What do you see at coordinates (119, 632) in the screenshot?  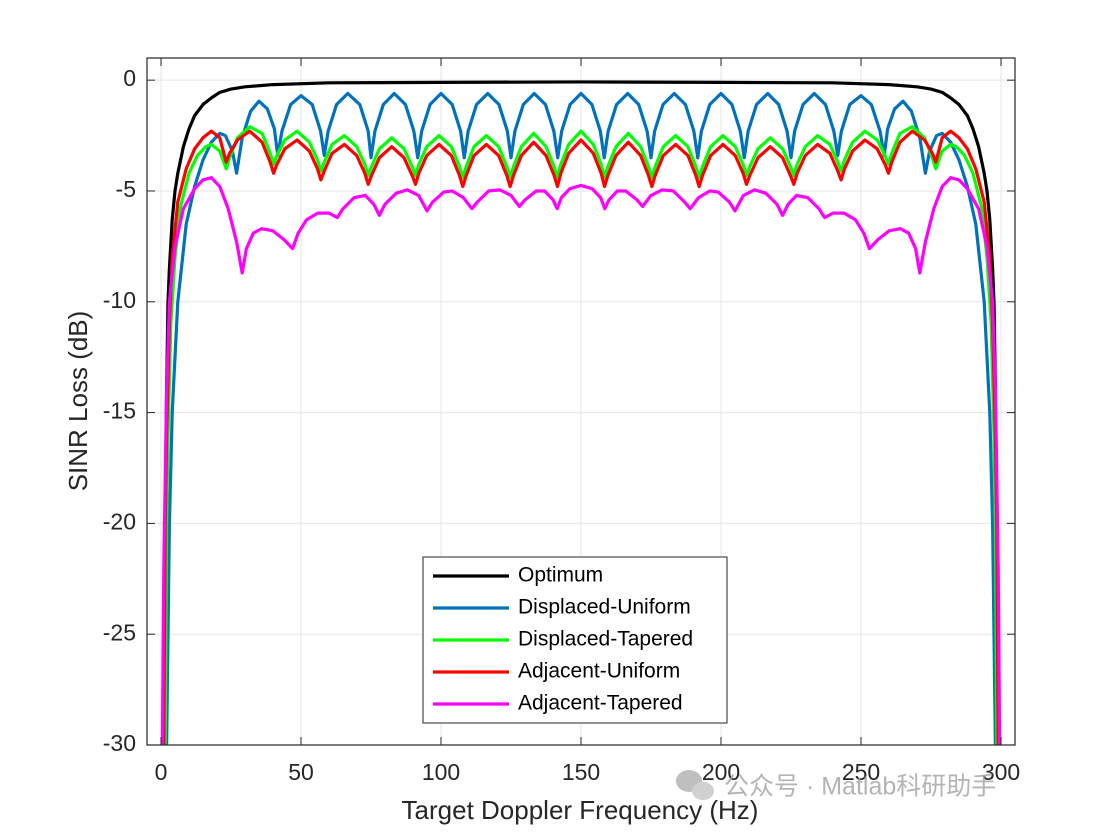 I see `y-tick-label: -25` at bounding box center [119, 632].